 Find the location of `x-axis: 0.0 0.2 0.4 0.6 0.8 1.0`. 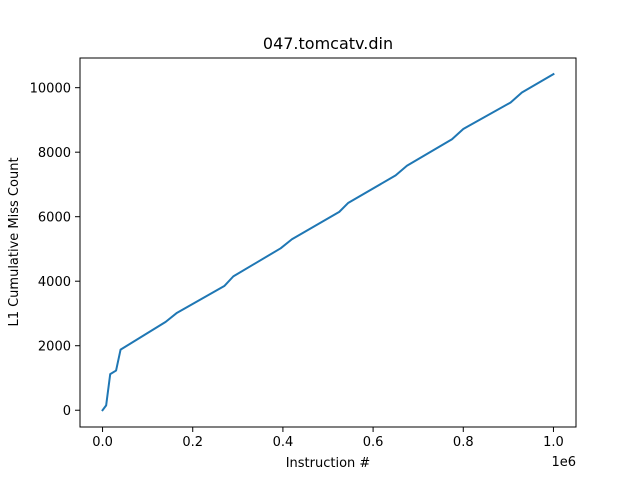

x-axis: 0.0 0.2 0.4 0.6 0.8 1.0 is located at coordinates (328, 438).